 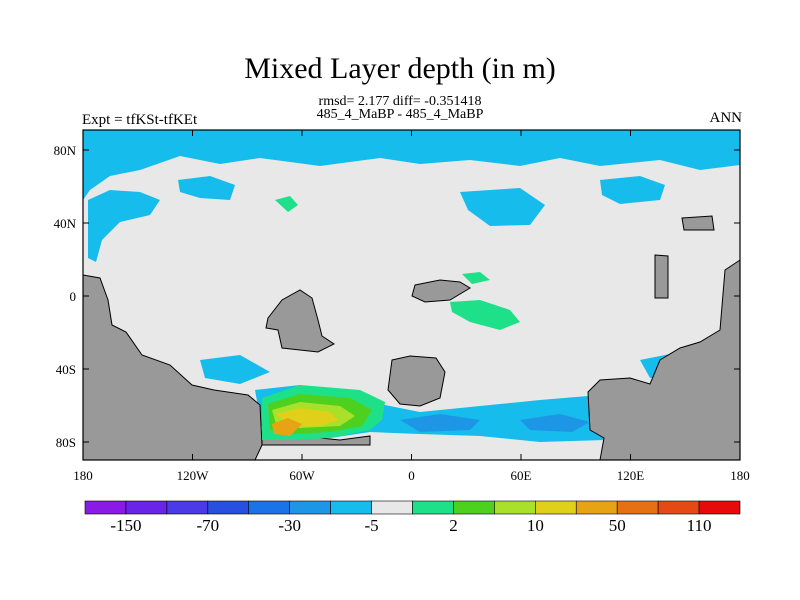 I want to click on lat-tick-label: 80N, so click(x=65, y=150).